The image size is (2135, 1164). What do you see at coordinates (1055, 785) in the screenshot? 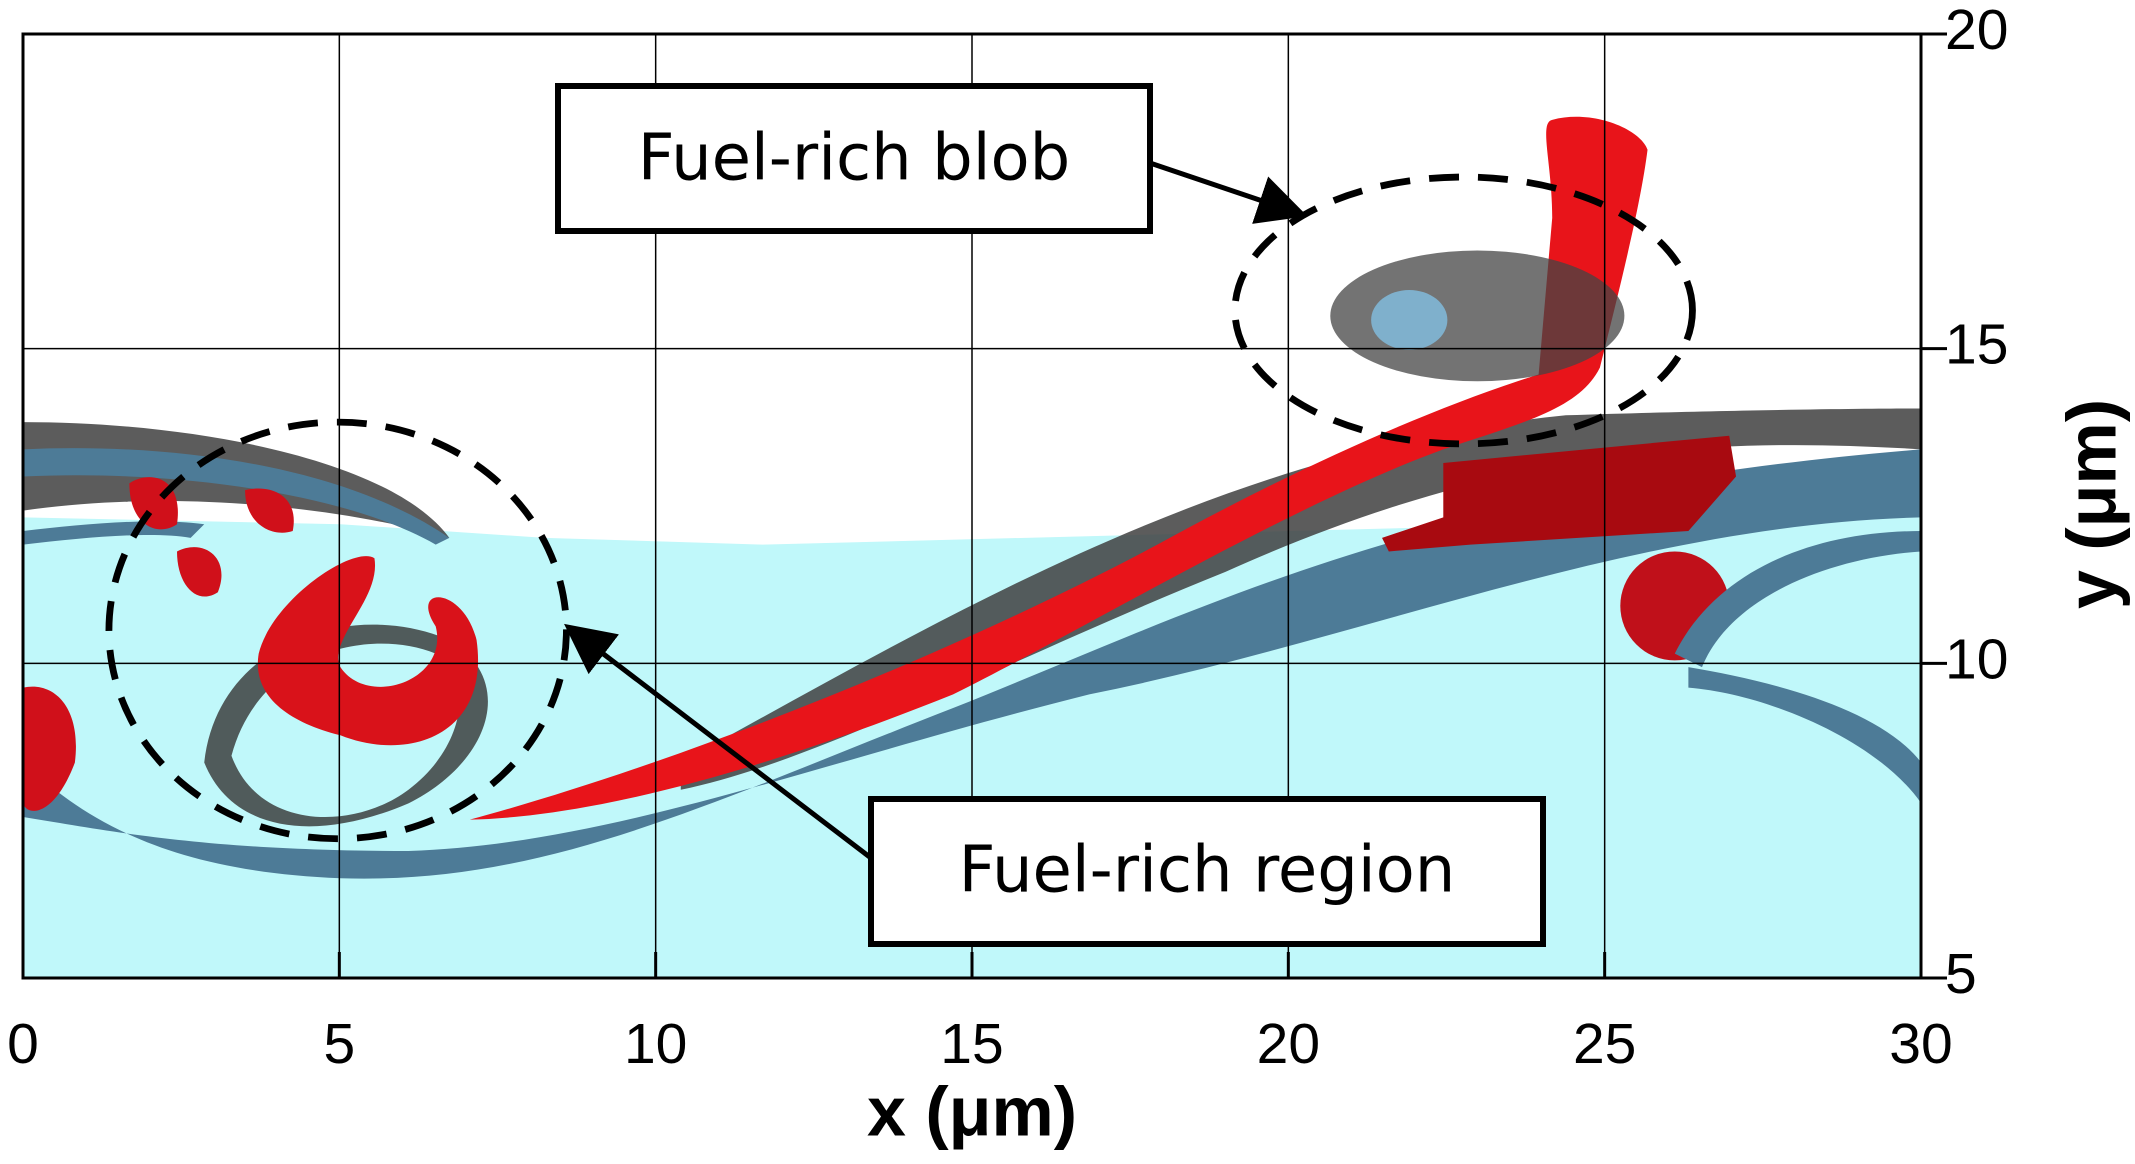
I see `annotation-region: Fuel-rich region` at bounding box center [1055, 785].